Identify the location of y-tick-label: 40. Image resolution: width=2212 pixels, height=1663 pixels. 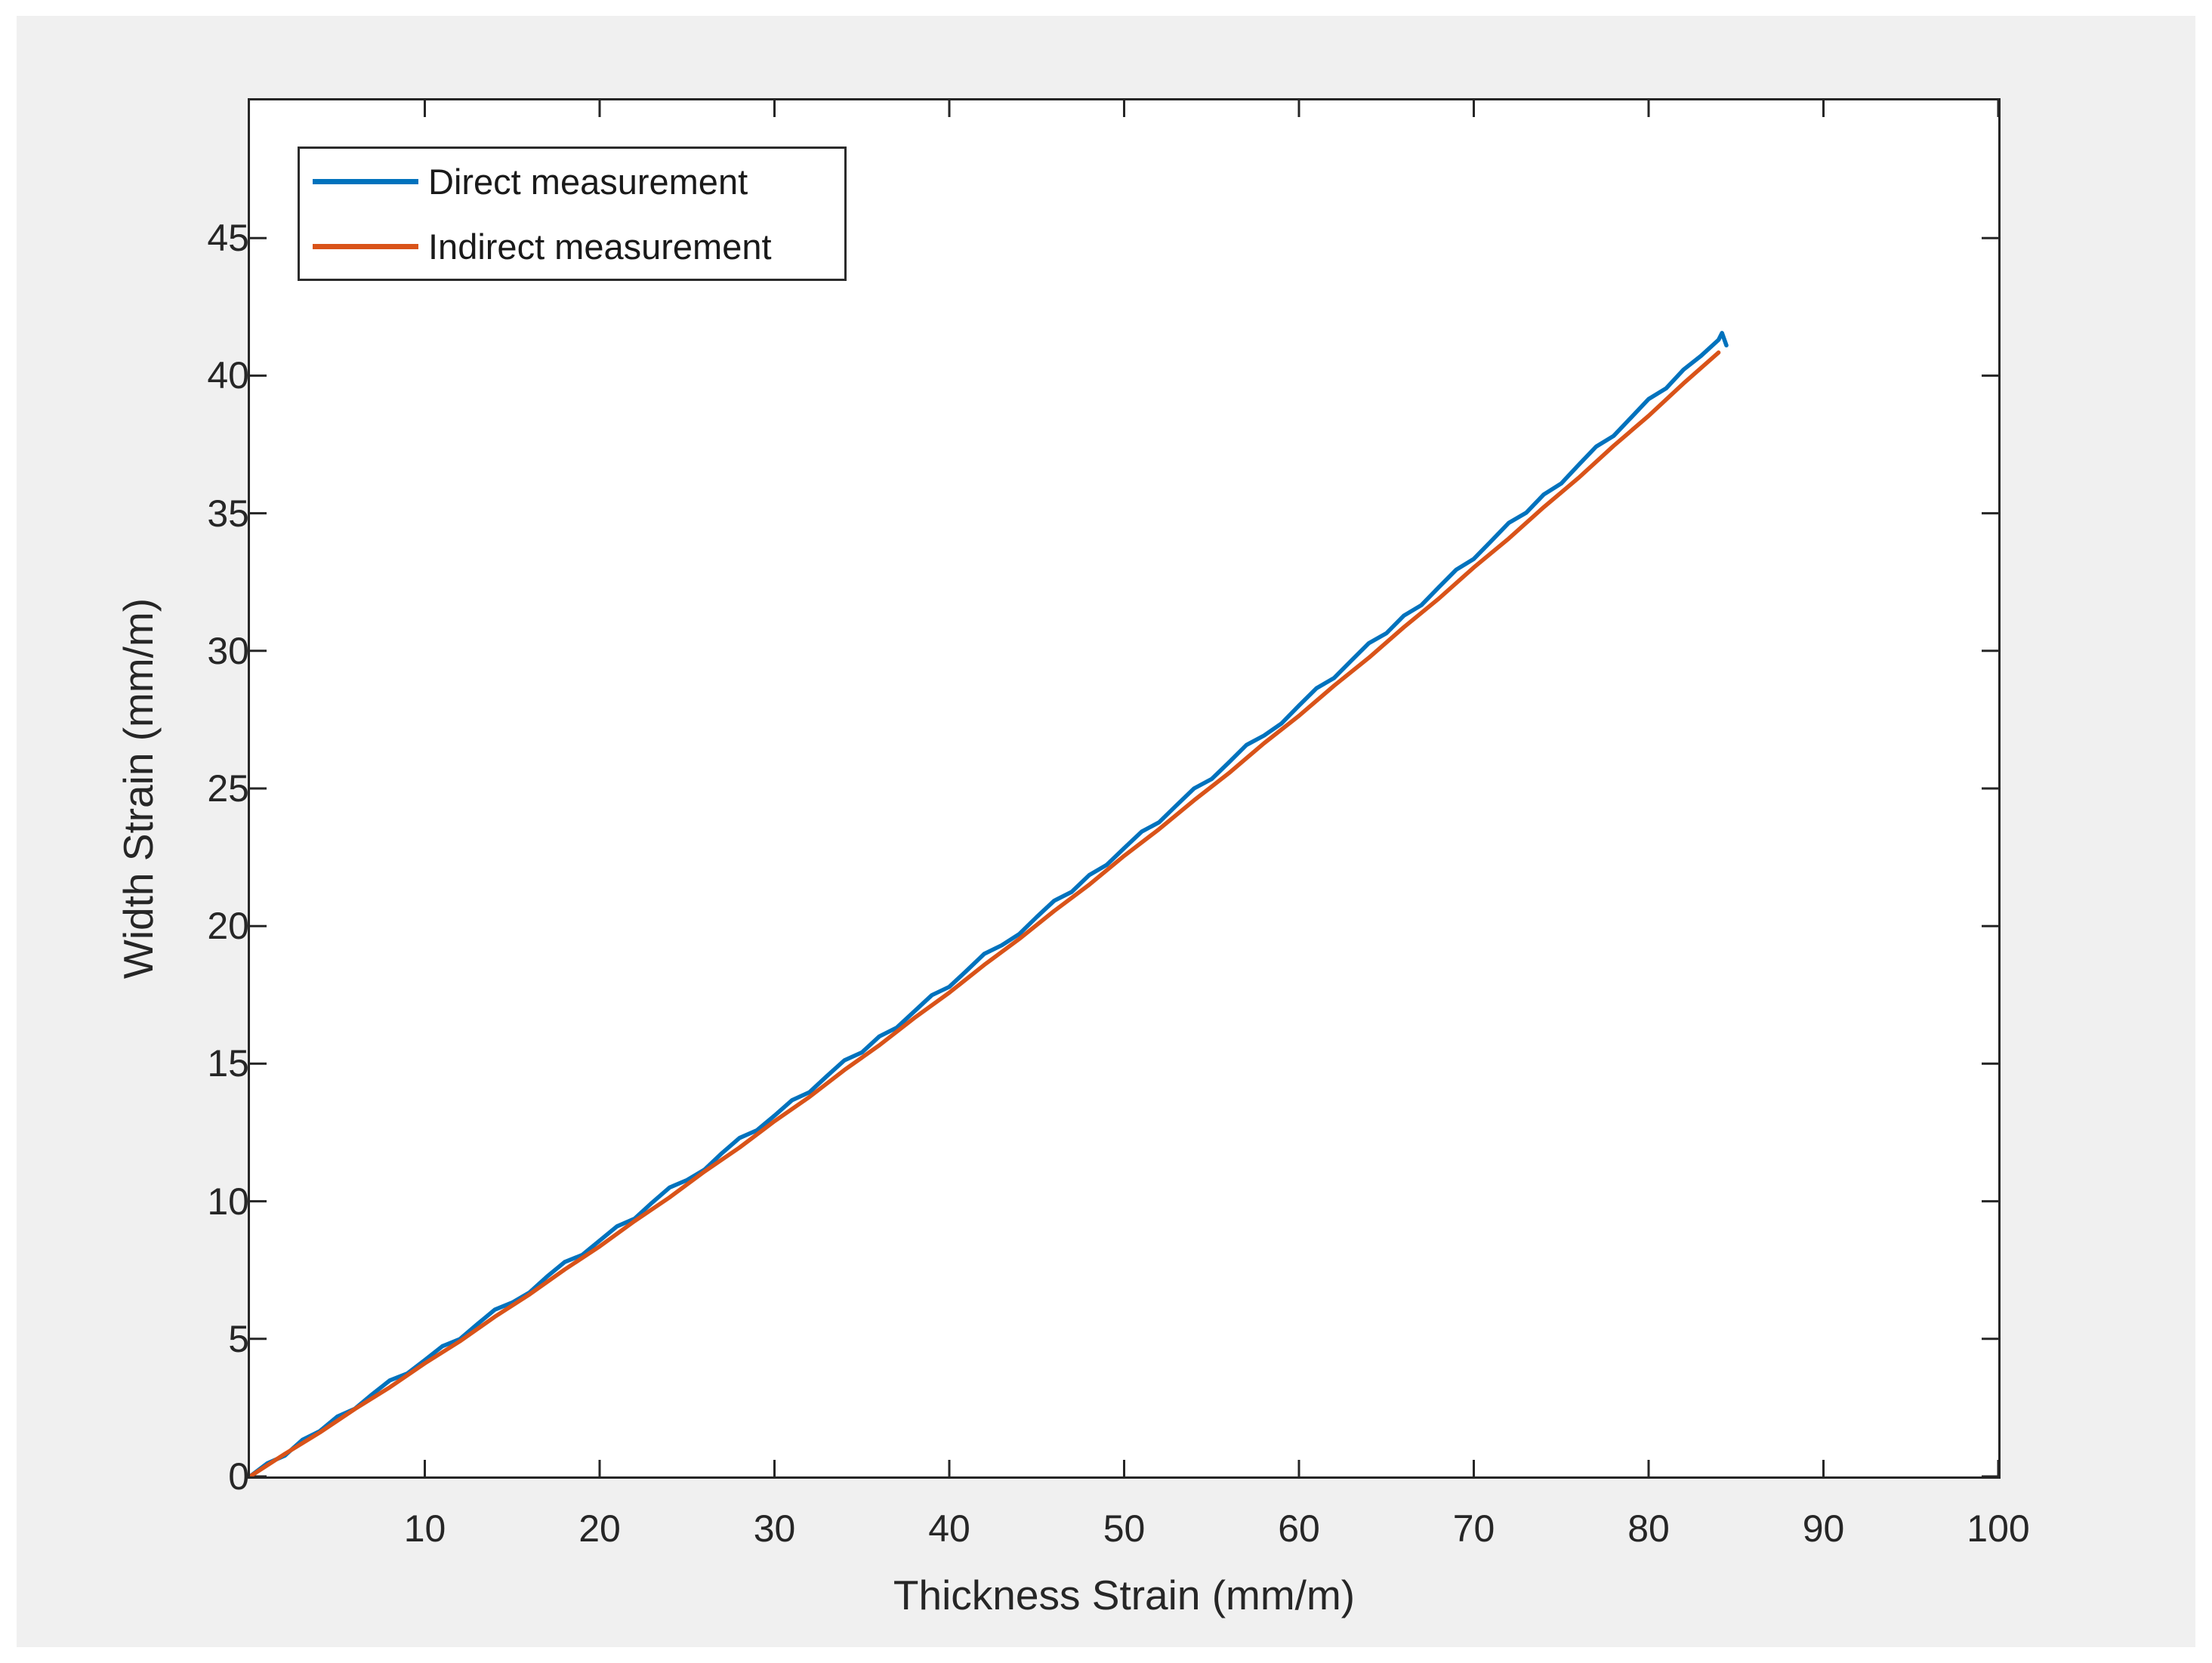
(228, 375).